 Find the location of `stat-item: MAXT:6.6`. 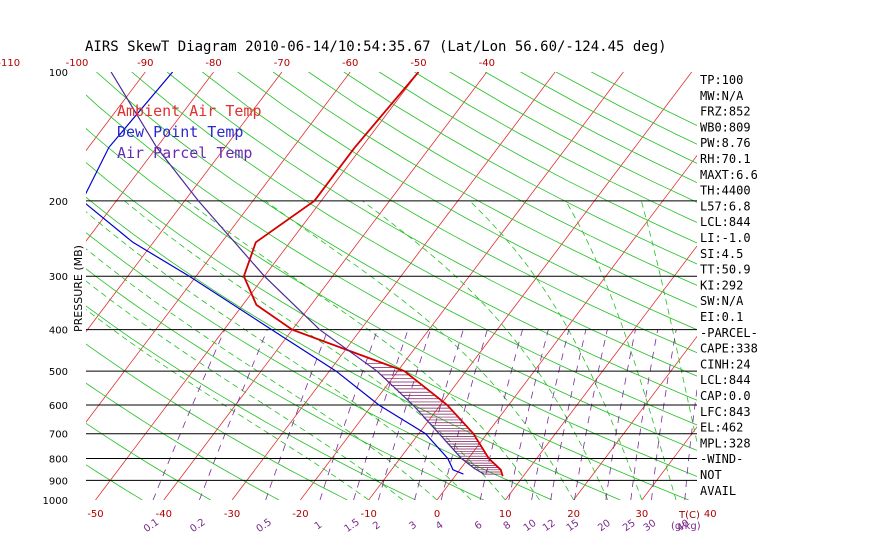

stat-item: MAXT:6.6 is located at coordinates (729, 175).